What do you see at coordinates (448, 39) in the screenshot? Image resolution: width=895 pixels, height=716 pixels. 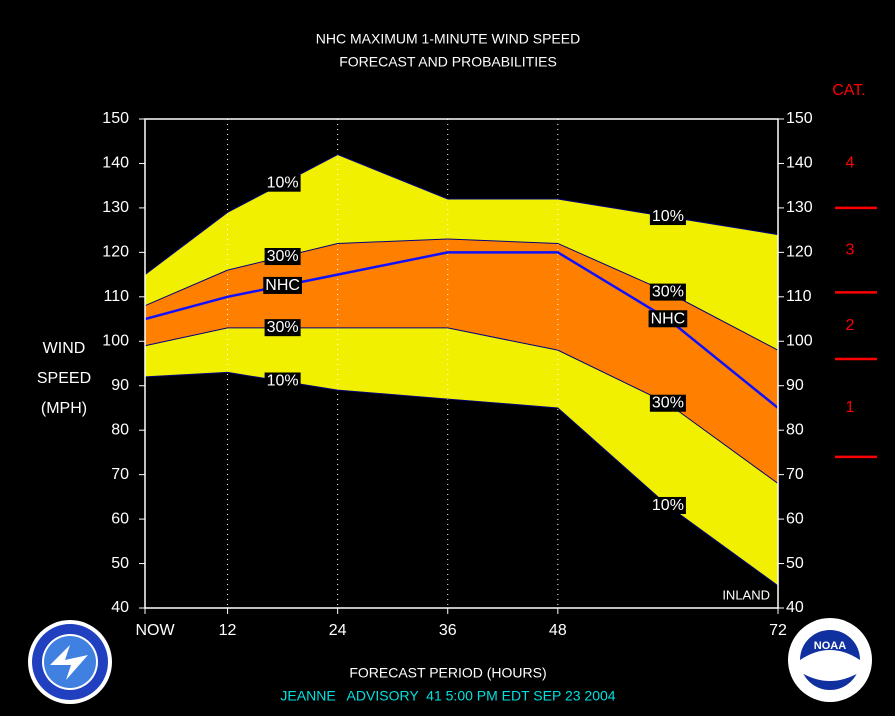 I see `chart-title: NHC MAXIMUM 1-MINUTE WIND SPEED` at bounding box center [448, 39].